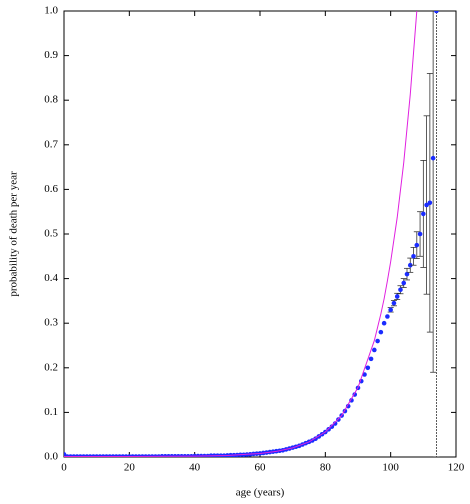 This screenshot has height=504, width=470. Describe the element at coordinates (51, 144) in the screenshot. I see `y-tick-label: 0.7` at that location.